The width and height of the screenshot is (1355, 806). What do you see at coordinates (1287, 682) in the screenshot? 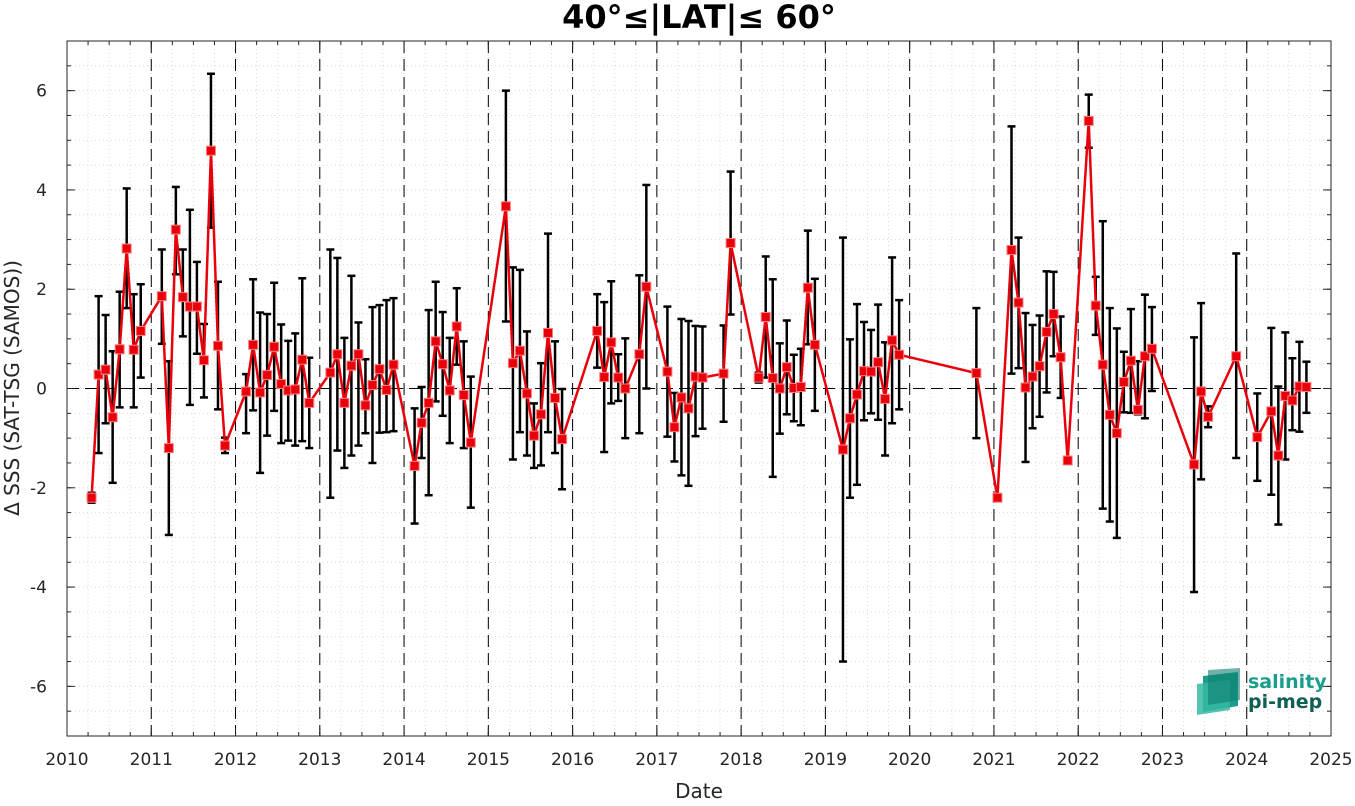
I see `logo-text-salinity: salinity` at bounding box center [1287, 682].